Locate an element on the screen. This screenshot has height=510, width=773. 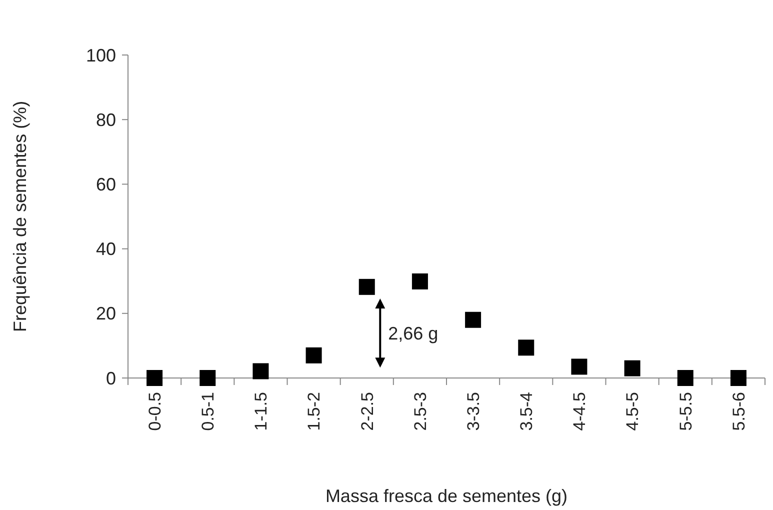
y-tick-label: 40 is located at coordinates (106, 249).